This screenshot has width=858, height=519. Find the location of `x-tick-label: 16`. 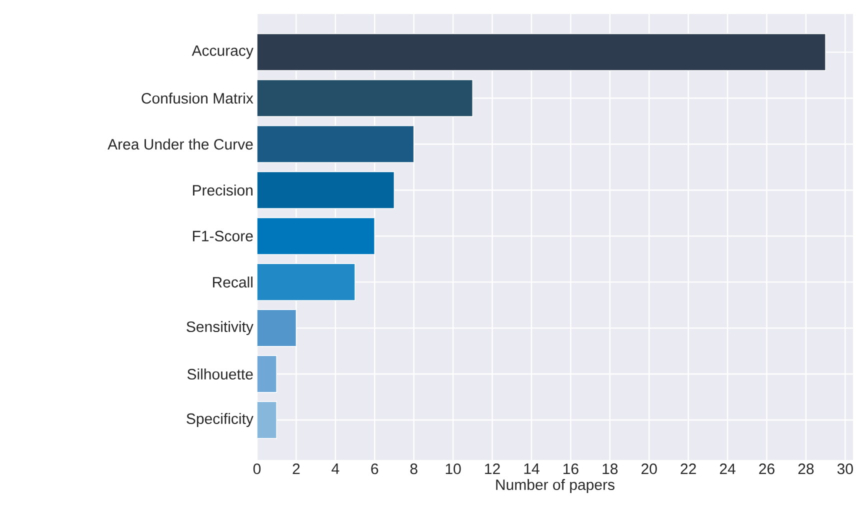

x-tick-label: 16 is located at coordinates (570, 469).